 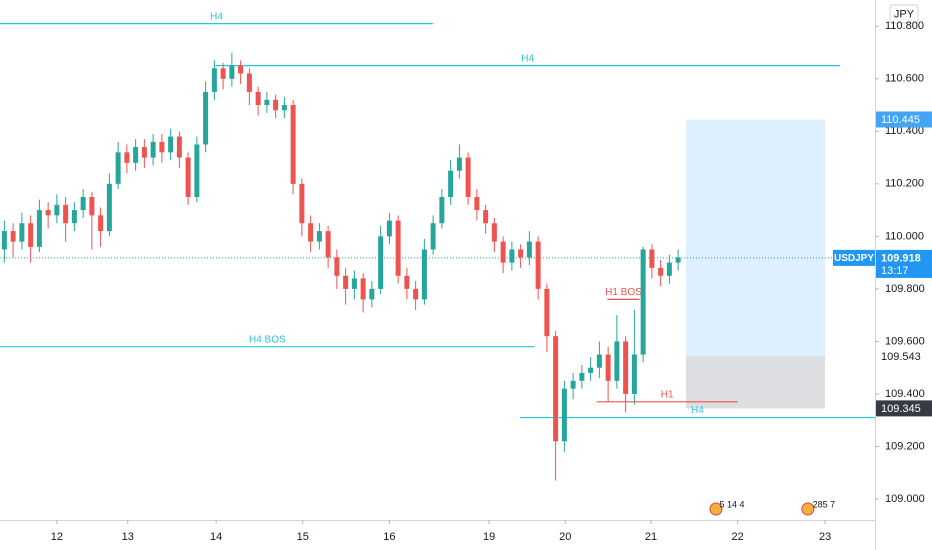 I want to click on stop-price: 109.345, so click(x=901, y=409).